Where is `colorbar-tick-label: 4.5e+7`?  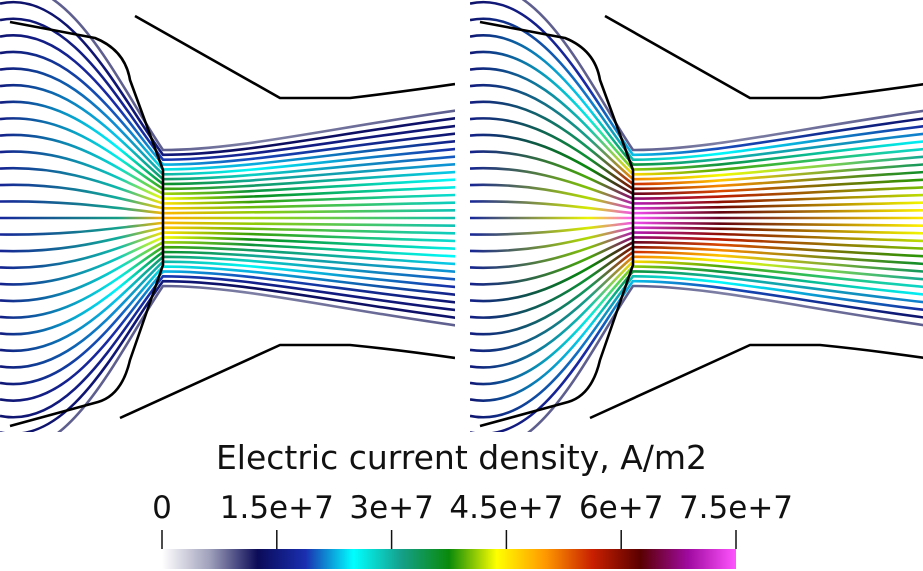
colorbar-tick-label: 4.5e+7 is located at coordinates (506, 508).